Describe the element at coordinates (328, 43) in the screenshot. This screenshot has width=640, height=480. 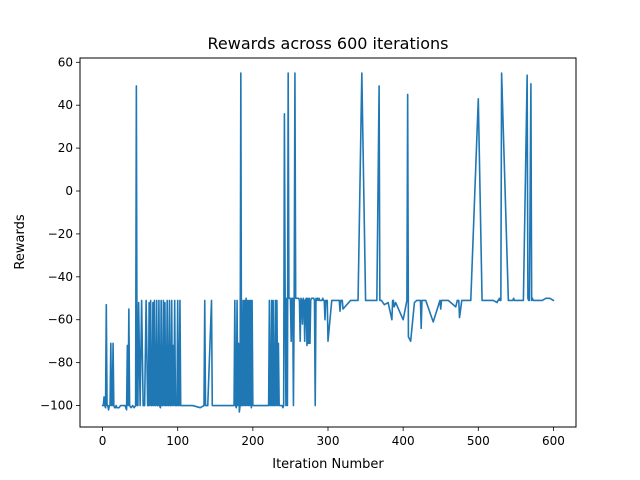
I see `chart-title: Rewards across 600 iterations` at that location.